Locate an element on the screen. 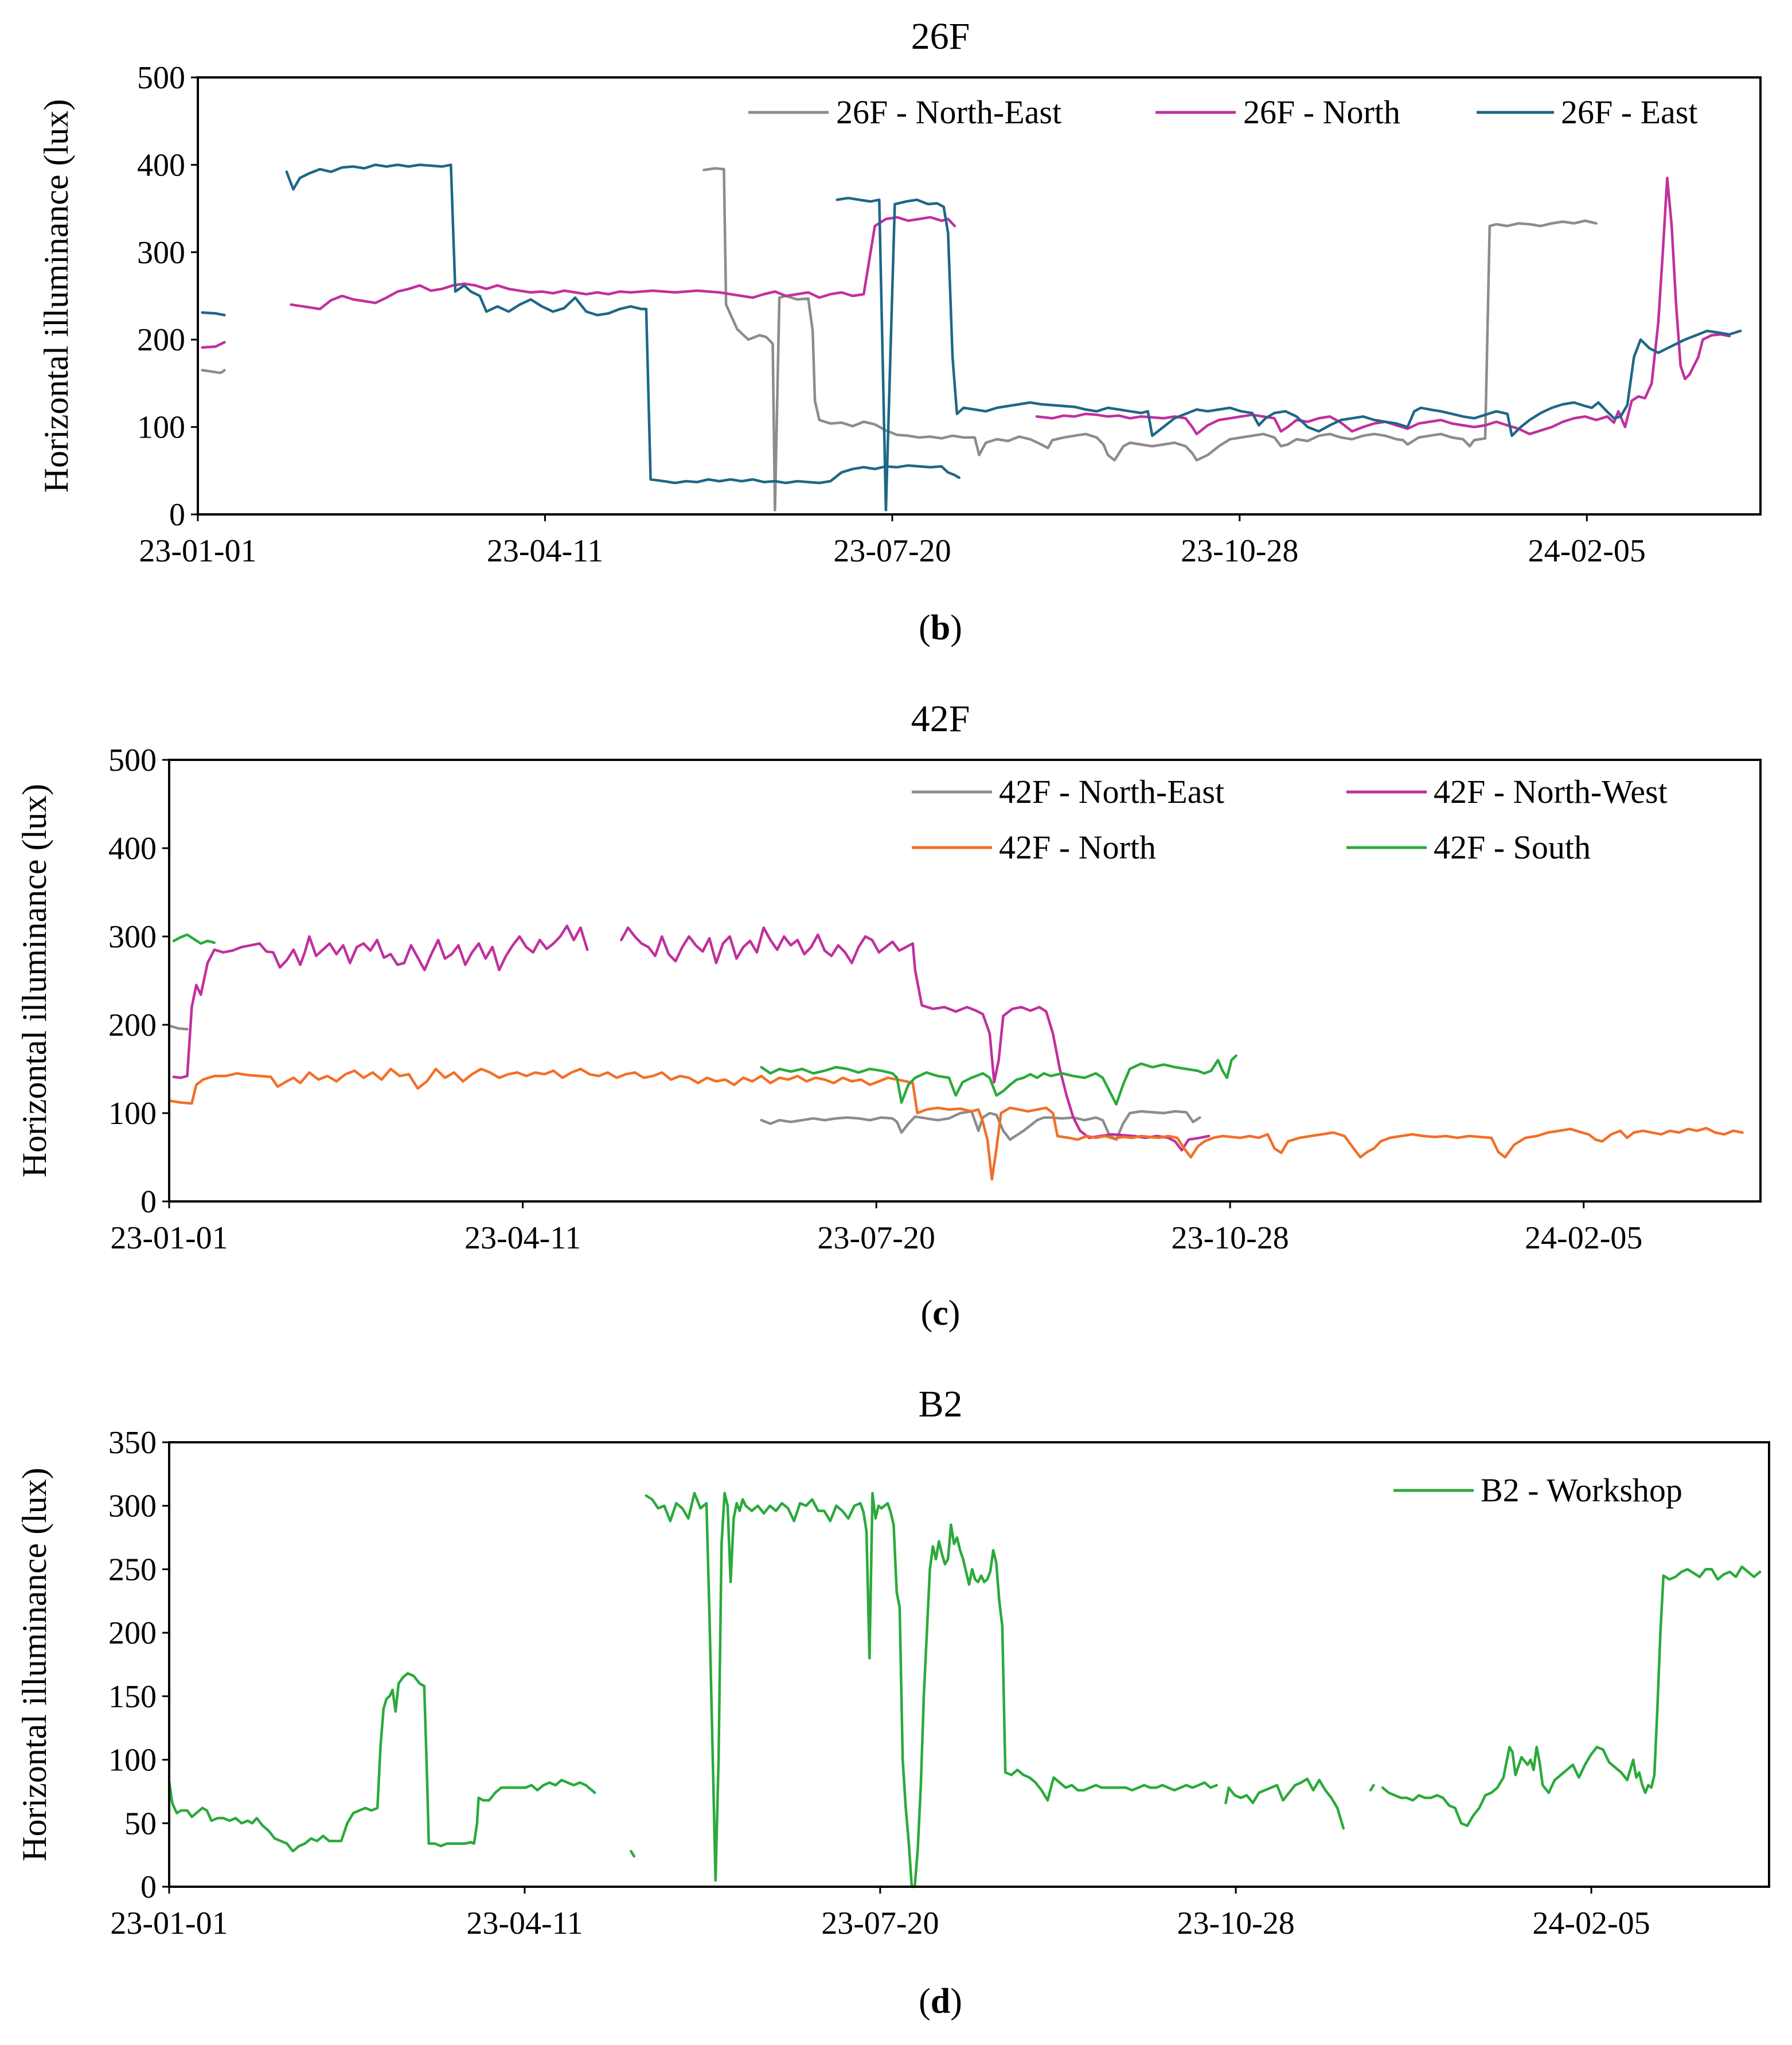 The width and height of the screenshot is (1792, 2045). caption-part: d is located at coordinates (940, 2001).